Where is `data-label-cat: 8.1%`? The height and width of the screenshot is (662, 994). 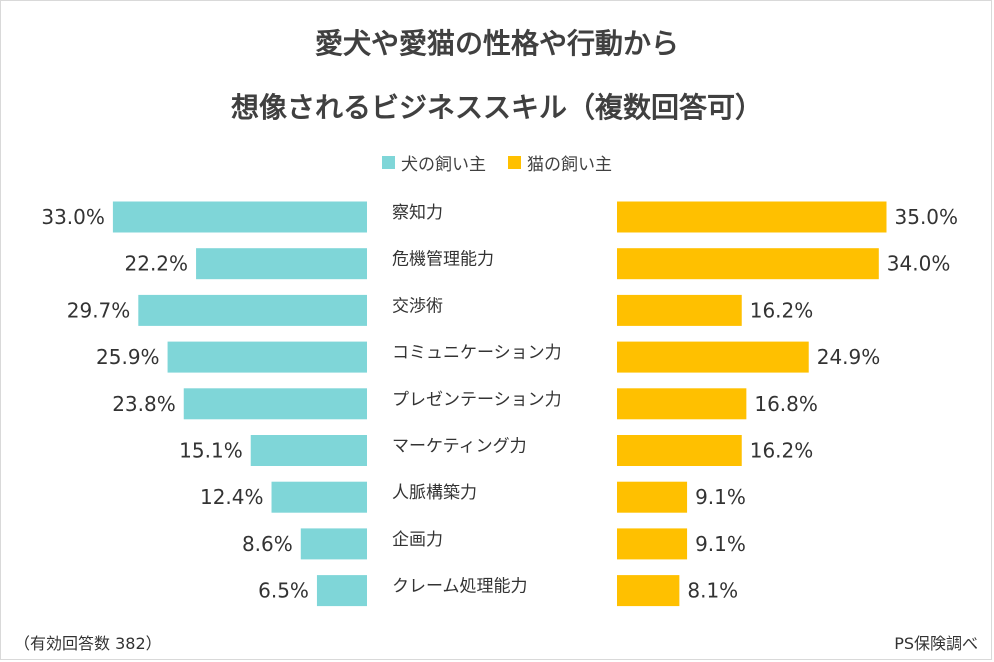 data-label-cat: 8.1% is located at coordinates (712, 591).